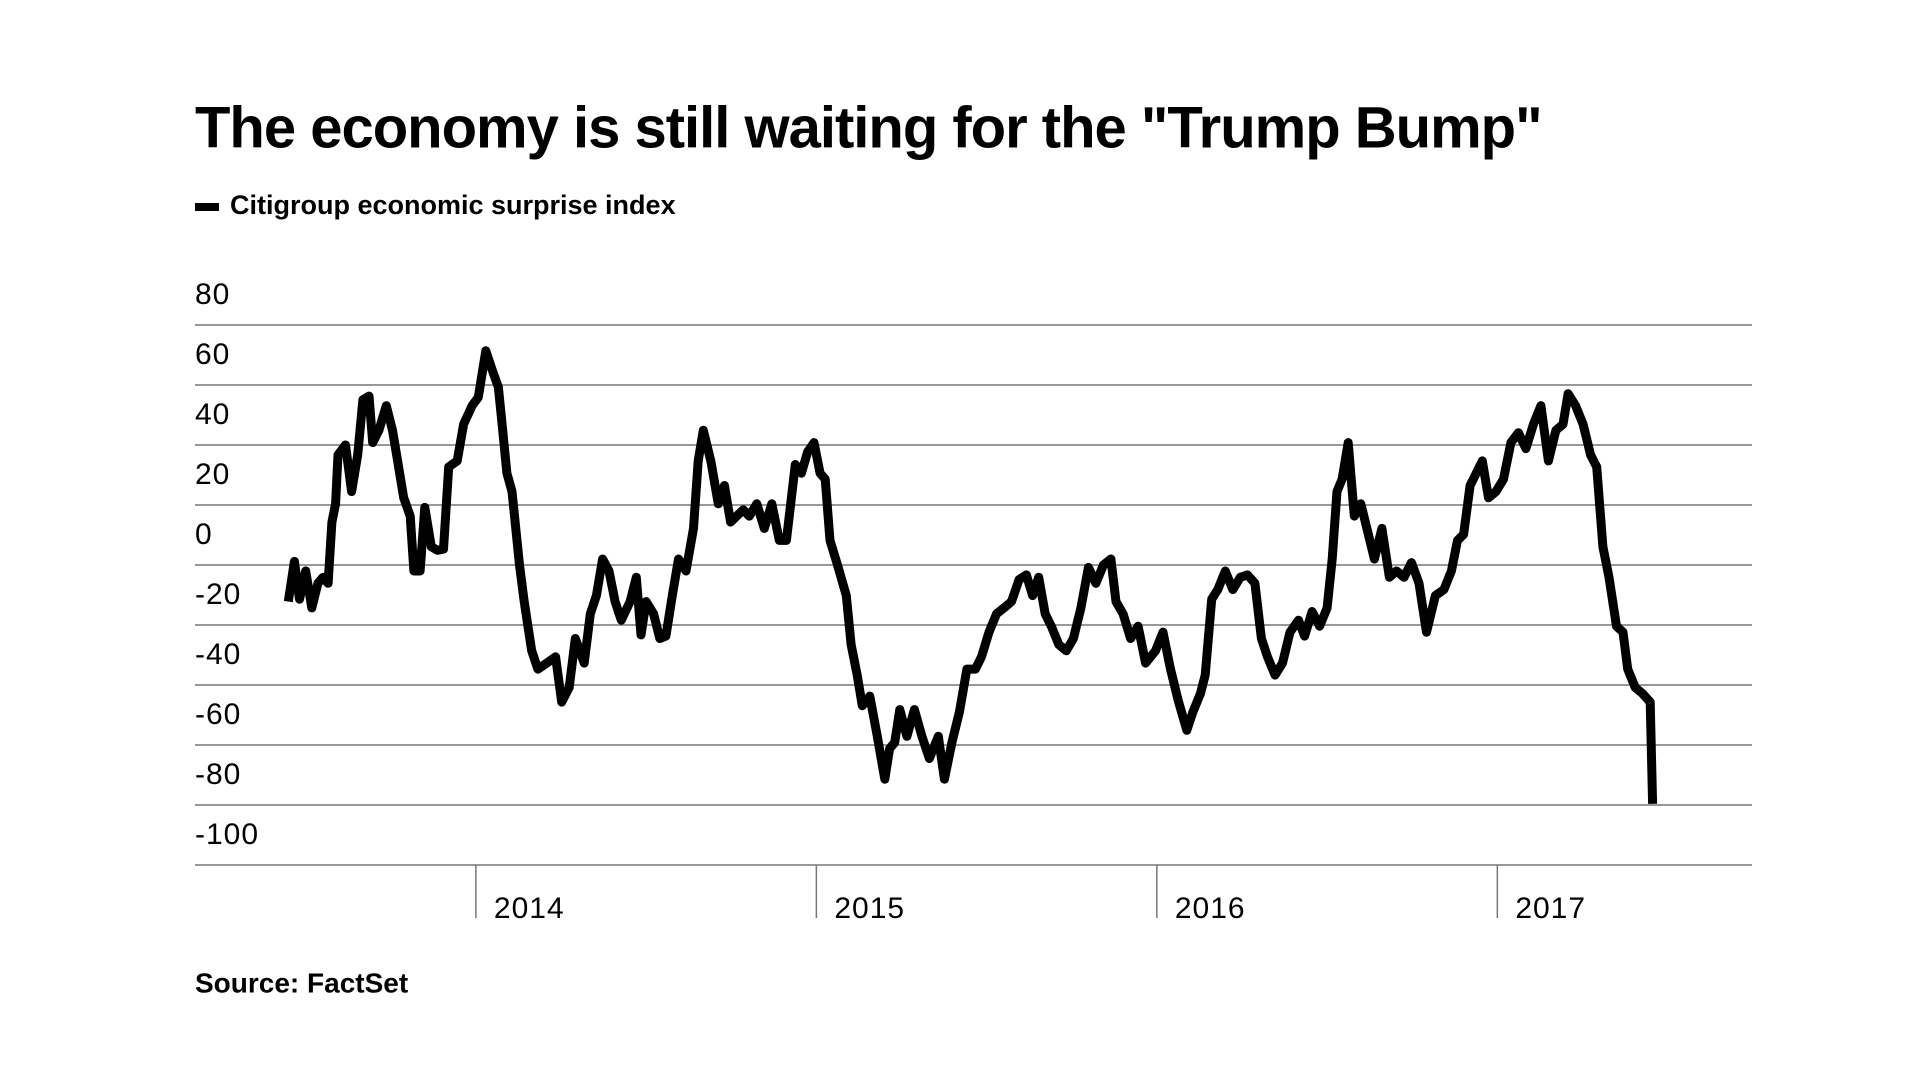  I want to click on y-tick-label: 60, so click(212, 354).